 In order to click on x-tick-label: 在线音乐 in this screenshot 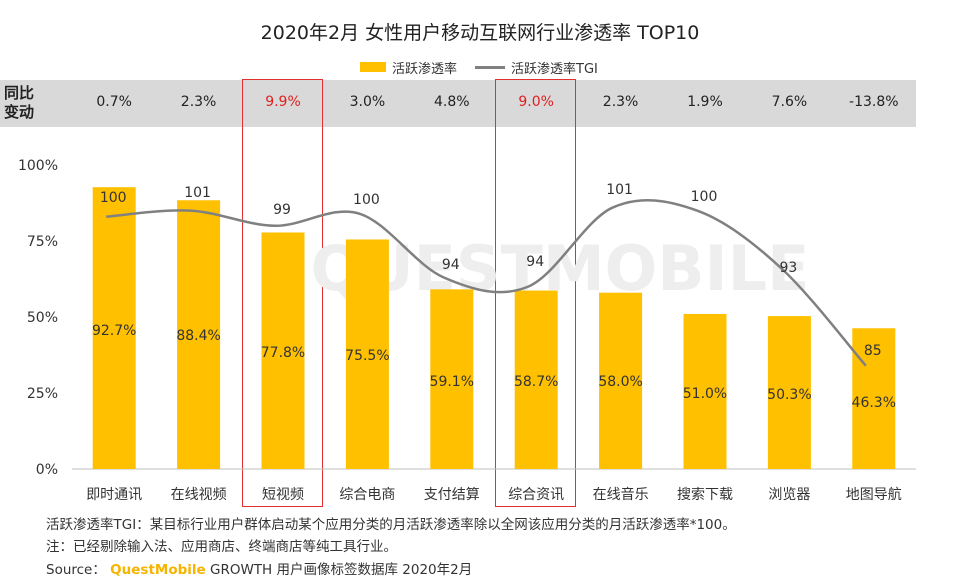, I will do `click(621, 494)`.